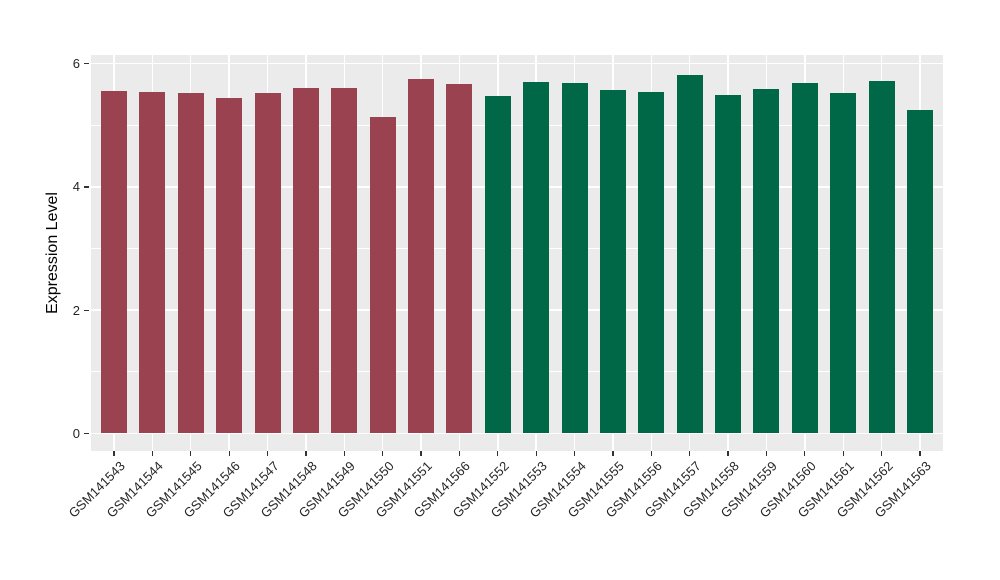 Image resolution: width=1000 pixels, height=580 pixels. Describe the element at coordinates (76, 310) in the screenshot. I see `y-tick-label: 2` at that location.